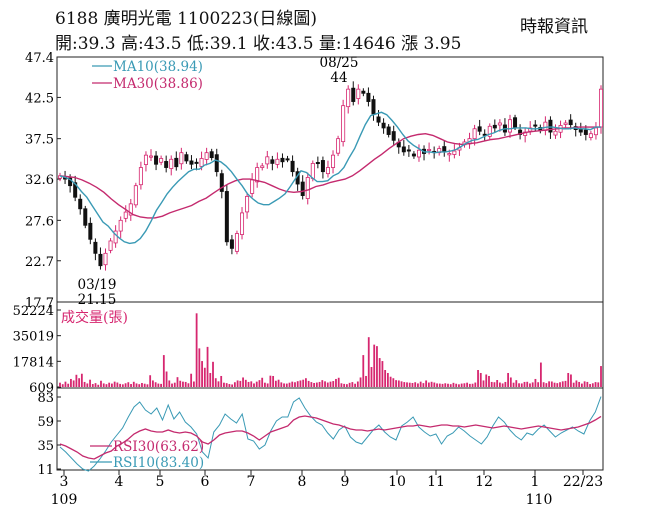  What do you see at coordinates (251, 482) in the screenshot?
I see `x-tick-label: 7` at bounding box center [251, 482].